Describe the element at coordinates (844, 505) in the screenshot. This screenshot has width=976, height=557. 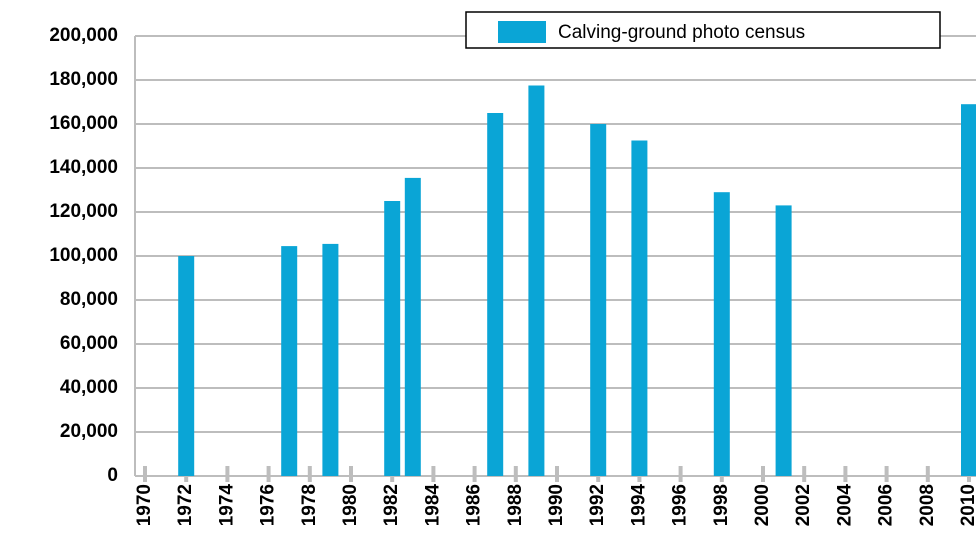
I see `x-tick-label: 2004` at that location.